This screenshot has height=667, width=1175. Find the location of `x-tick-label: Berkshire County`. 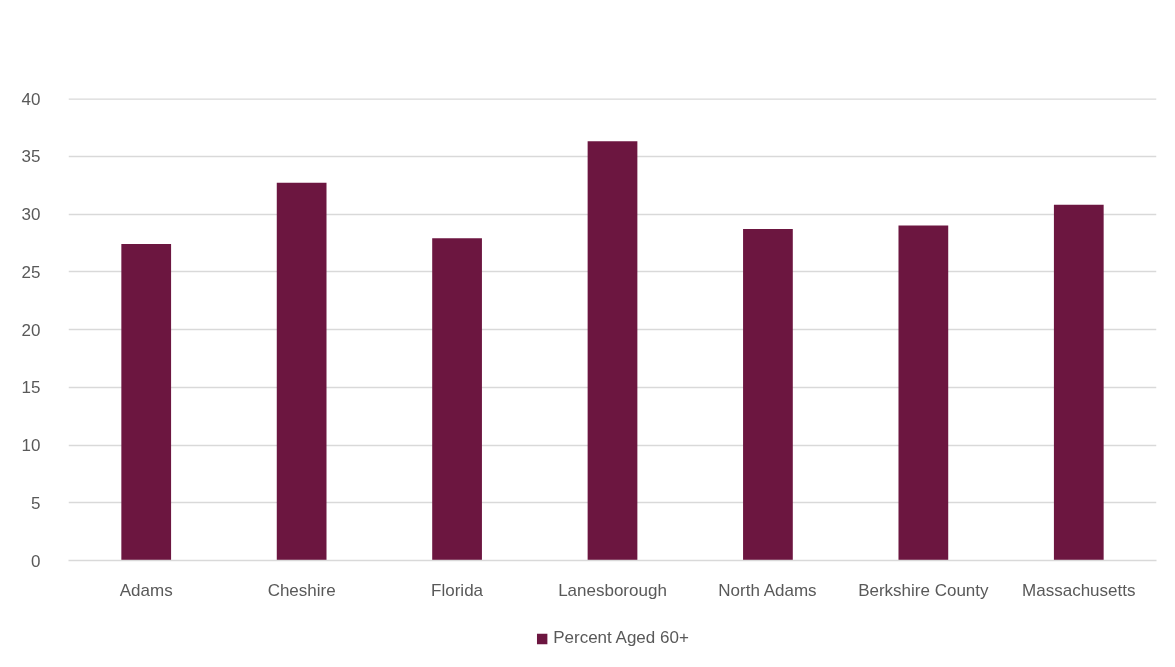

x-tick-label: Berkshire County is located at coordinates (924, 590).